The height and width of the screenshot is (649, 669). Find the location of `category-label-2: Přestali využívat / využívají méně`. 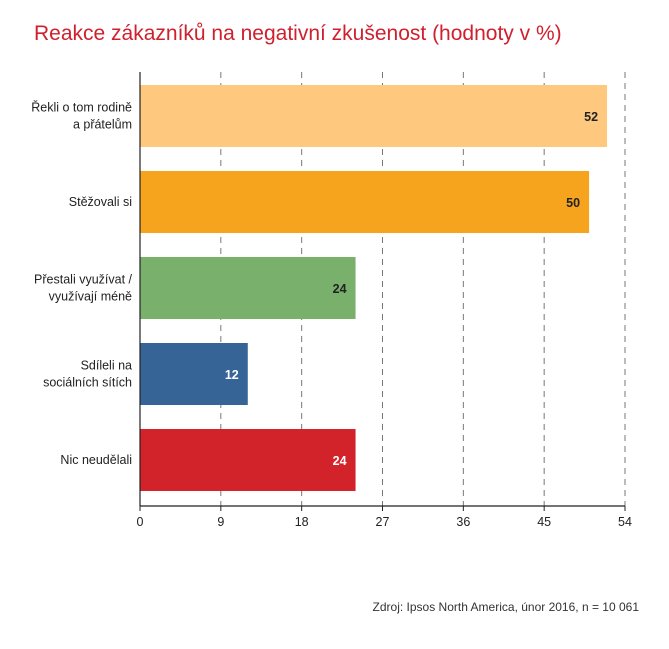

category-label-2: Přestali využívat / využívají méně is located at coordinates (83, 288).